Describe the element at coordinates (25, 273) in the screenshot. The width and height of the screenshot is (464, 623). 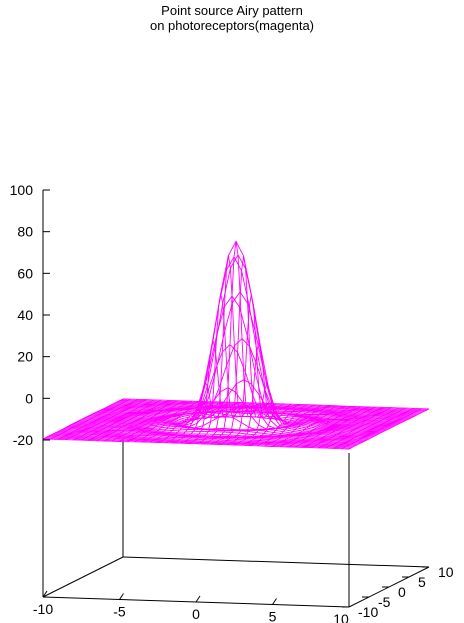
I see `z-tick-label: 60` at that location.